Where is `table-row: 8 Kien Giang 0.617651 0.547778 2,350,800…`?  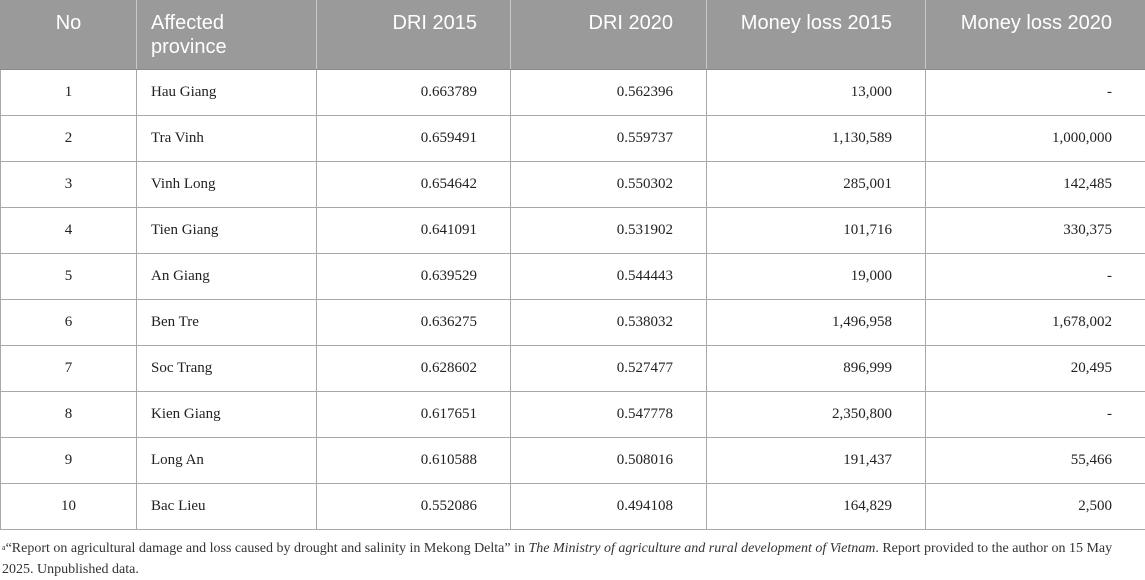
table-row: 8 Kien Giang 0.617651 0.547778 2,350,800… is located at coordinates (573, 414).